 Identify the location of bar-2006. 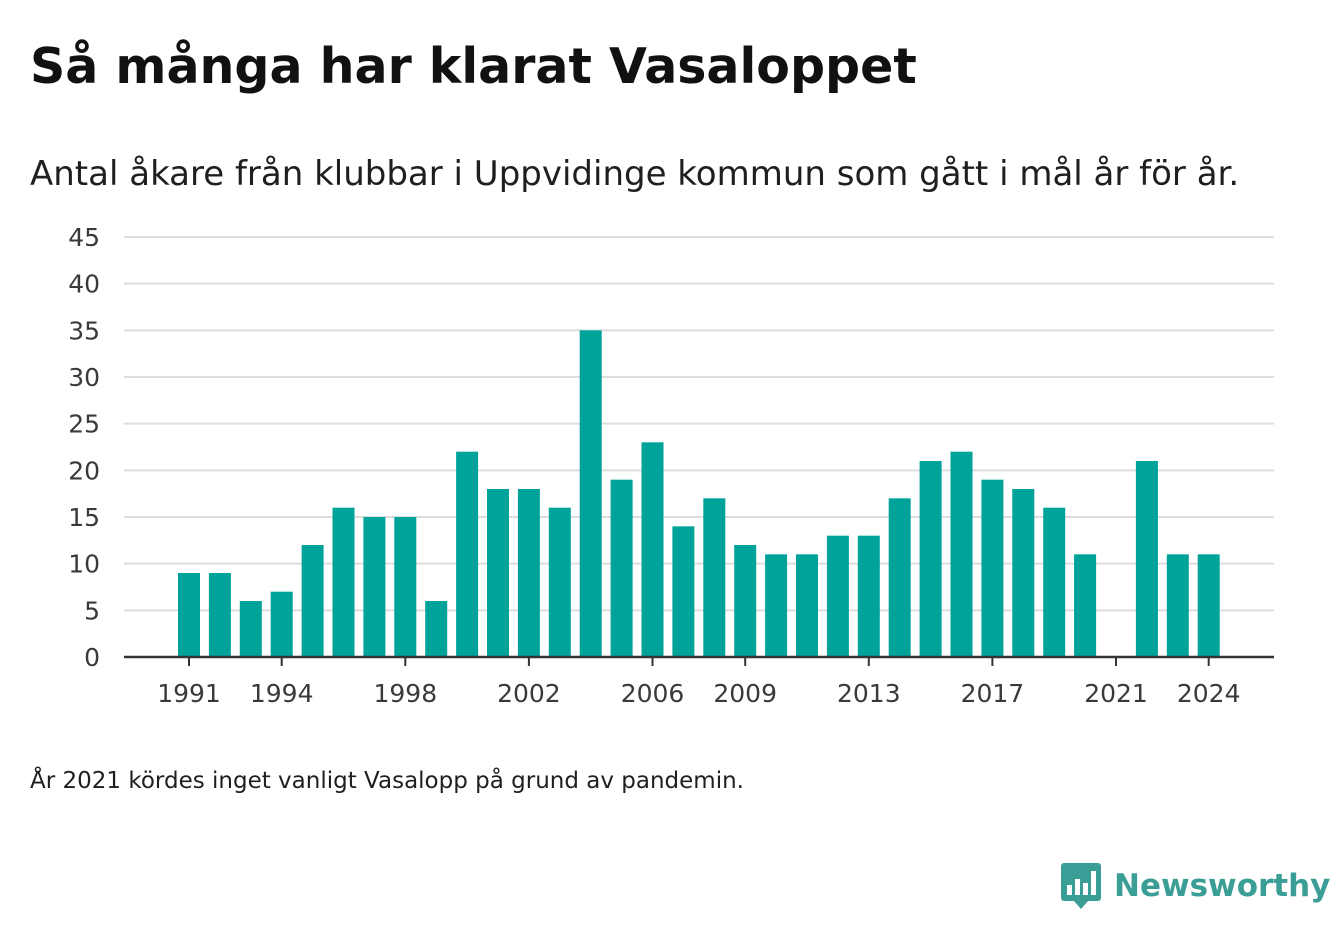
(652, 549).